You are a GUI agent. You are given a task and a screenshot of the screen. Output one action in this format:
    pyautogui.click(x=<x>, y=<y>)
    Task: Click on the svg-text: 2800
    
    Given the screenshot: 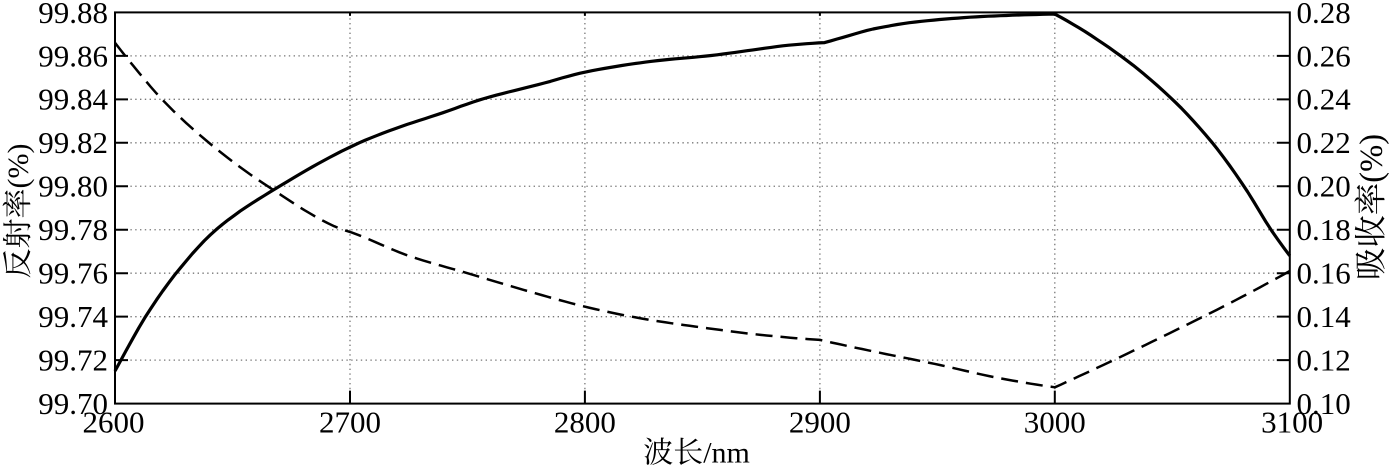 What is the action you would take?
    pyautogui.click(x=585, y=421)
    